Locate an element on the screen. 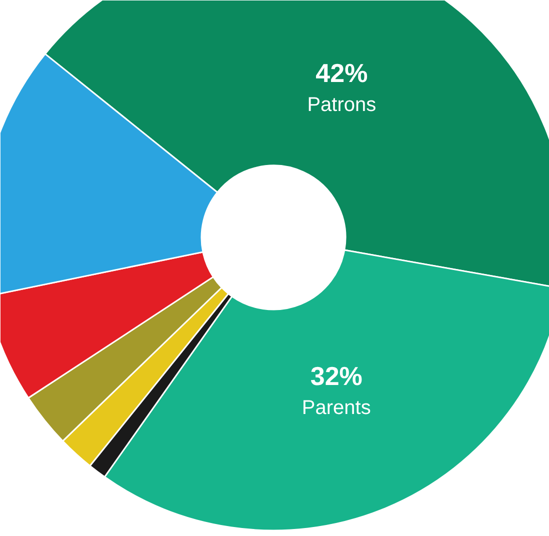 Image resolution: width=549 pixels, height=536 pixels. data-label: 32% is located at coordinates (336, 376).